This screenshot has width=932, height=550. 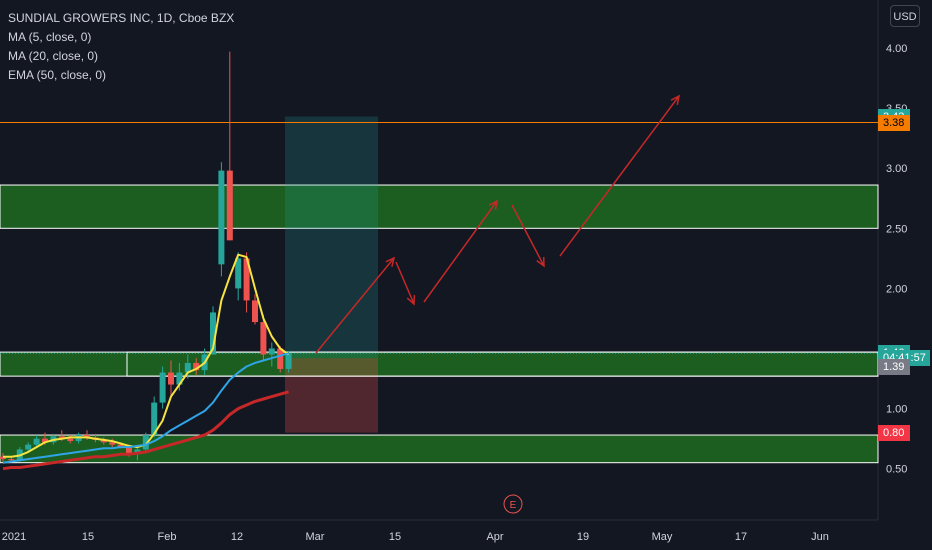 What do you see at coordinates (167, 537) in the screenshot?
I see `x-tick-label: Feb` at bounding box center [167, 537].